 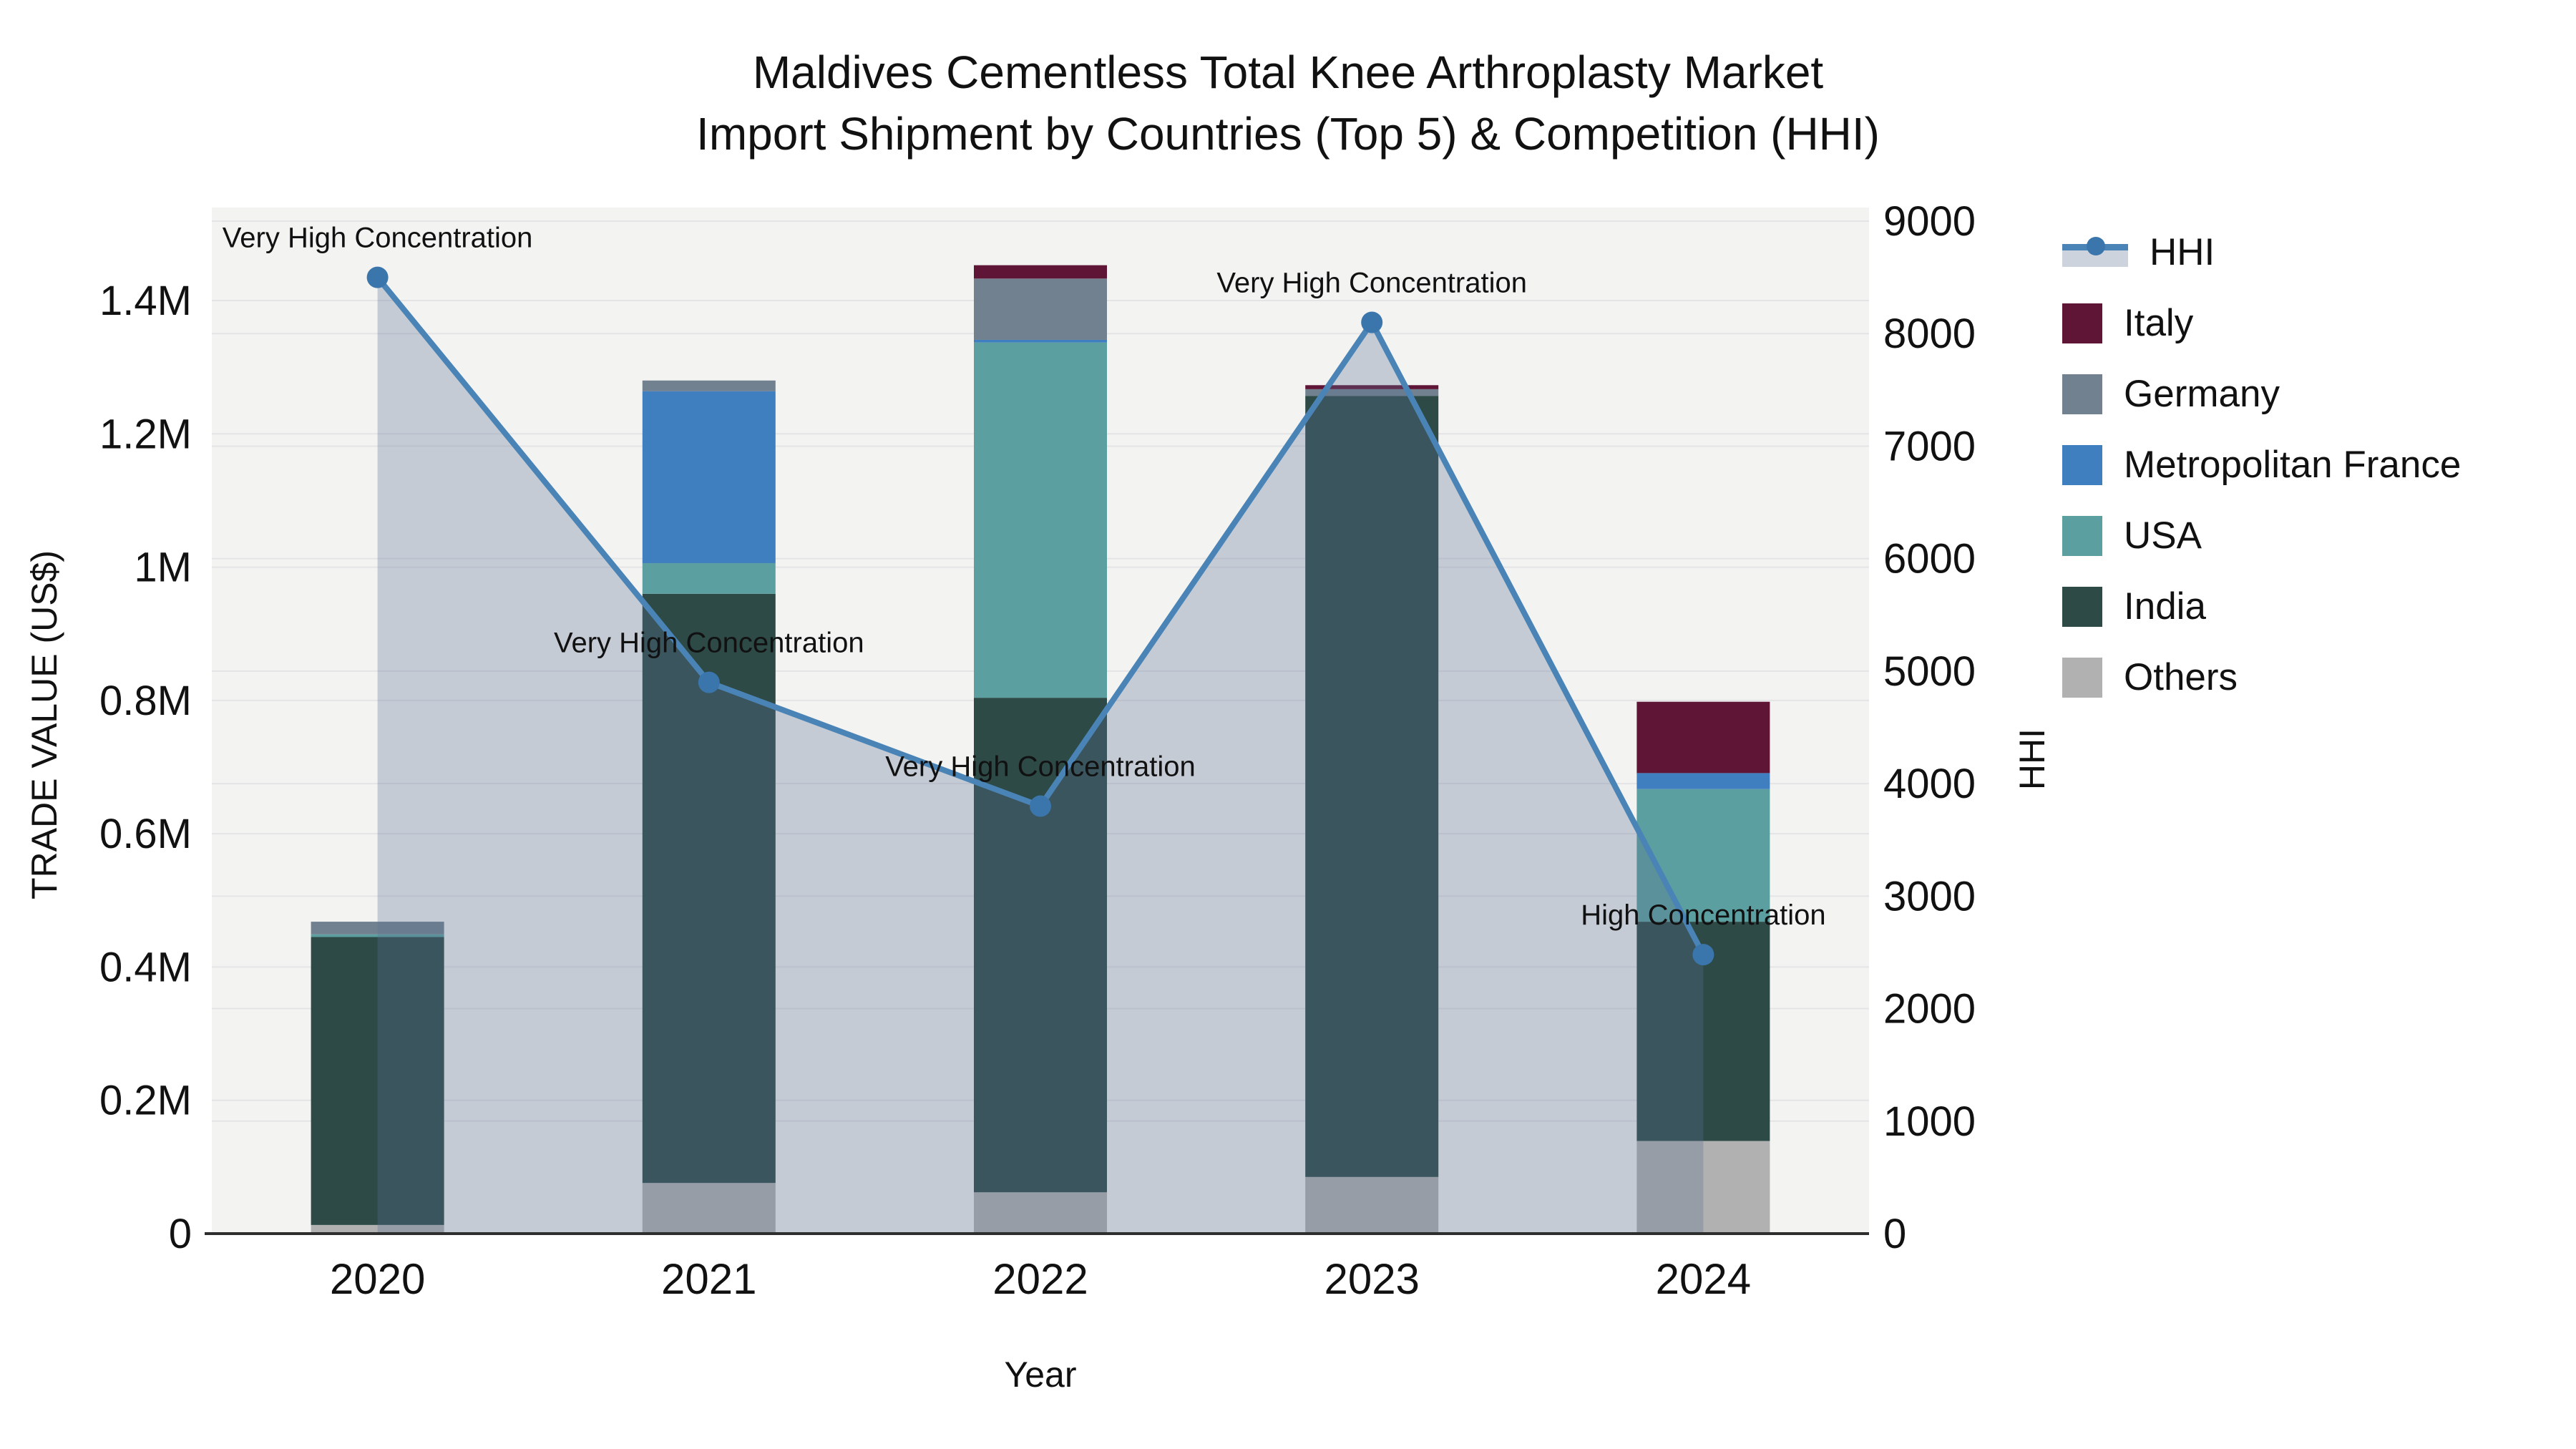 I want to click on legend-swatch-india, so click(x=2082, y=606).